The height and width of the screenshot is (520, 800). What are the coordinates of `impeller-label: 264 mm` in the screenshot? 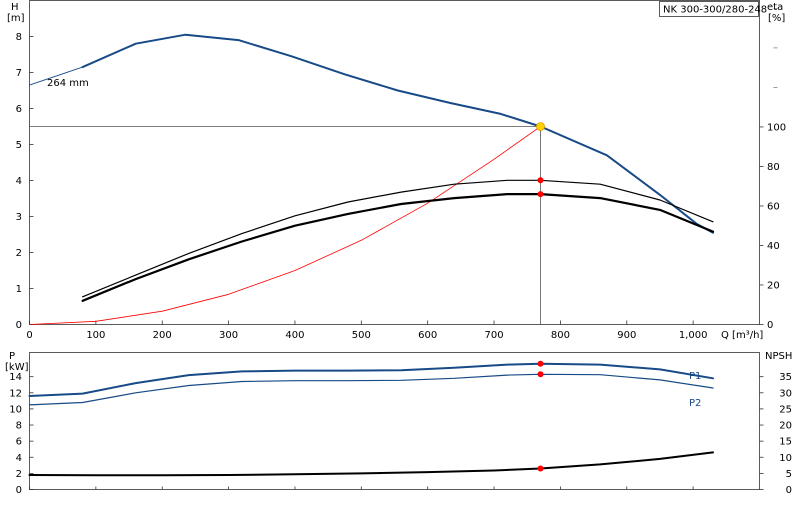 It's located at (68, 83).